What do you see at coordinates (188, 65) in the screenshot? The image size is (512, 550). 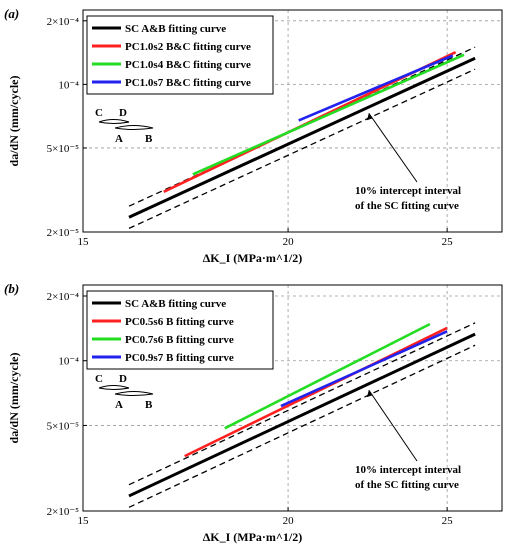 I see `legend-entry: PC1.0s4 B&C fitting curve` at bounding box center [188, 65].